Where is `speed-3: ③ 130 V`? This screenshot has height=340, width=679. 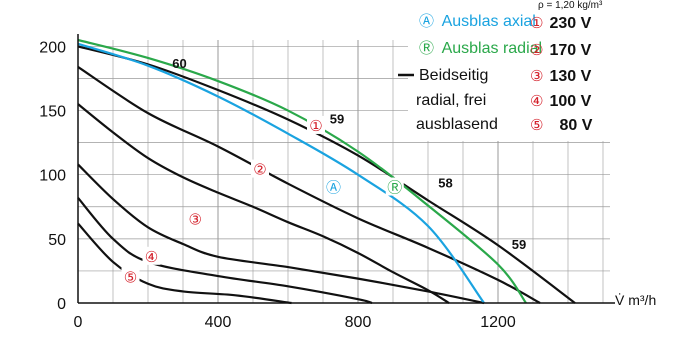 speed-3: ③ 130 V is located at coordinates (561, 76).